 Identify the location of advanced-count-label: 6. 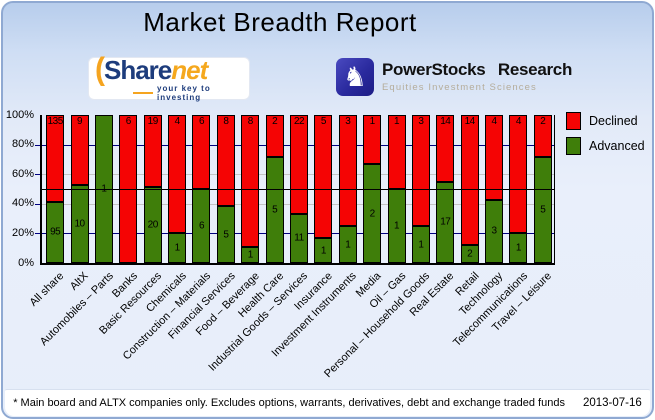
(201, 226).